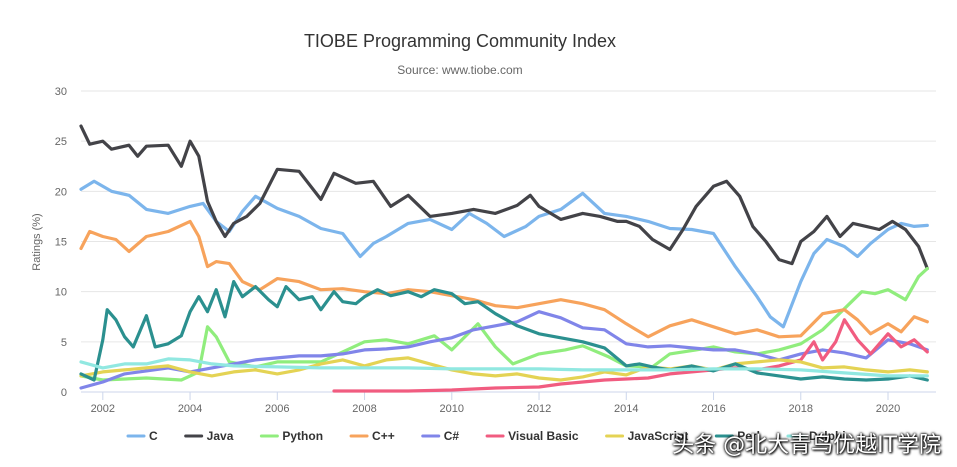 This screenshot has height=467, width=957. I want to click on watermark-text: 头条 @北大青鸟优越IT学院, so click(806, 445).